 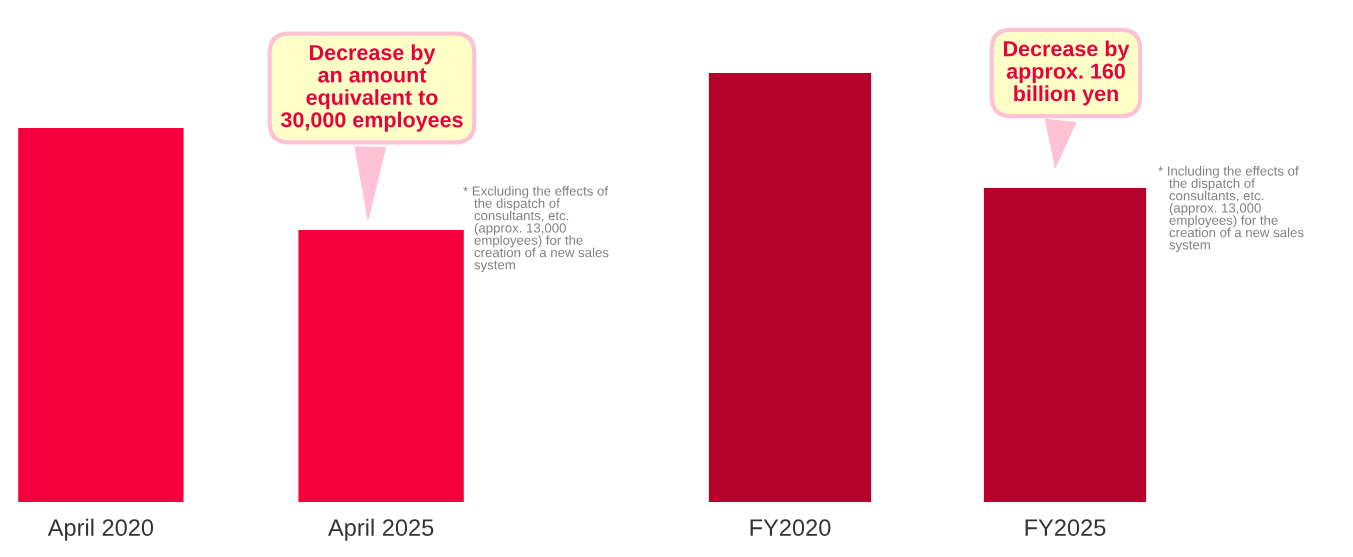 I want to click on annotation: * Excluding the effects of the dispatch of consultants, etc. (approx. 13,000 employees) for the creation of a new sales system, so click(x=536, y=229).